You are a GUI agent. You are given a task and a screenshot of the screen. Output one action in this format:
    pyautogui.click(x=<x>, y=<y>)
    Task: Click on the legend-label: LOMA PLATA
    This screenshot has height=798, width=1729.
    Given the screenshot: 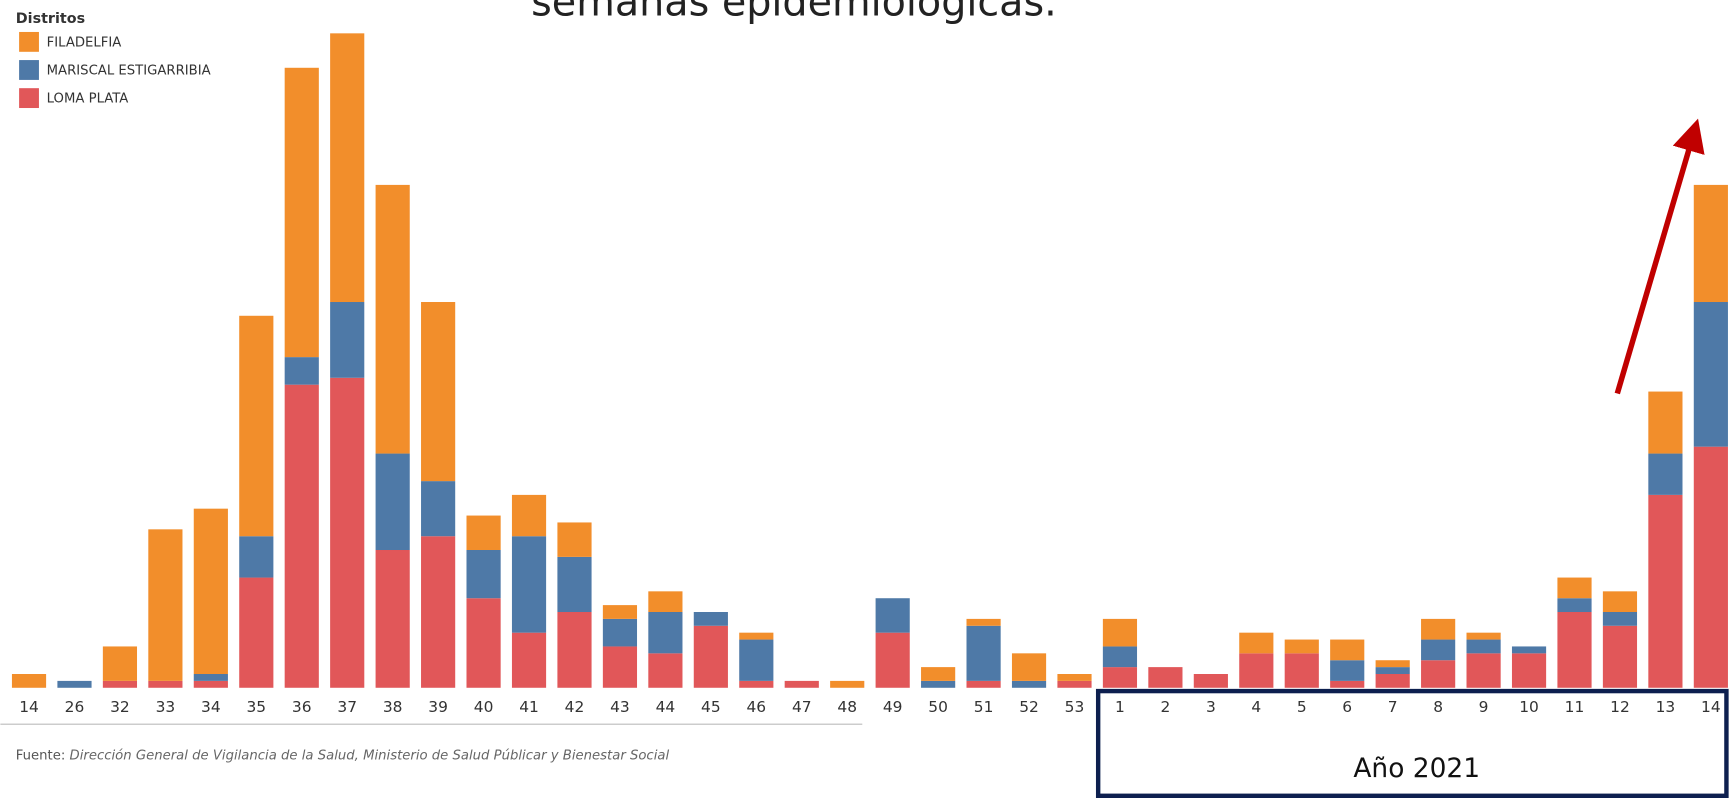 What is the action you would take?
    pyautogui.click(x=88, y=99)
    